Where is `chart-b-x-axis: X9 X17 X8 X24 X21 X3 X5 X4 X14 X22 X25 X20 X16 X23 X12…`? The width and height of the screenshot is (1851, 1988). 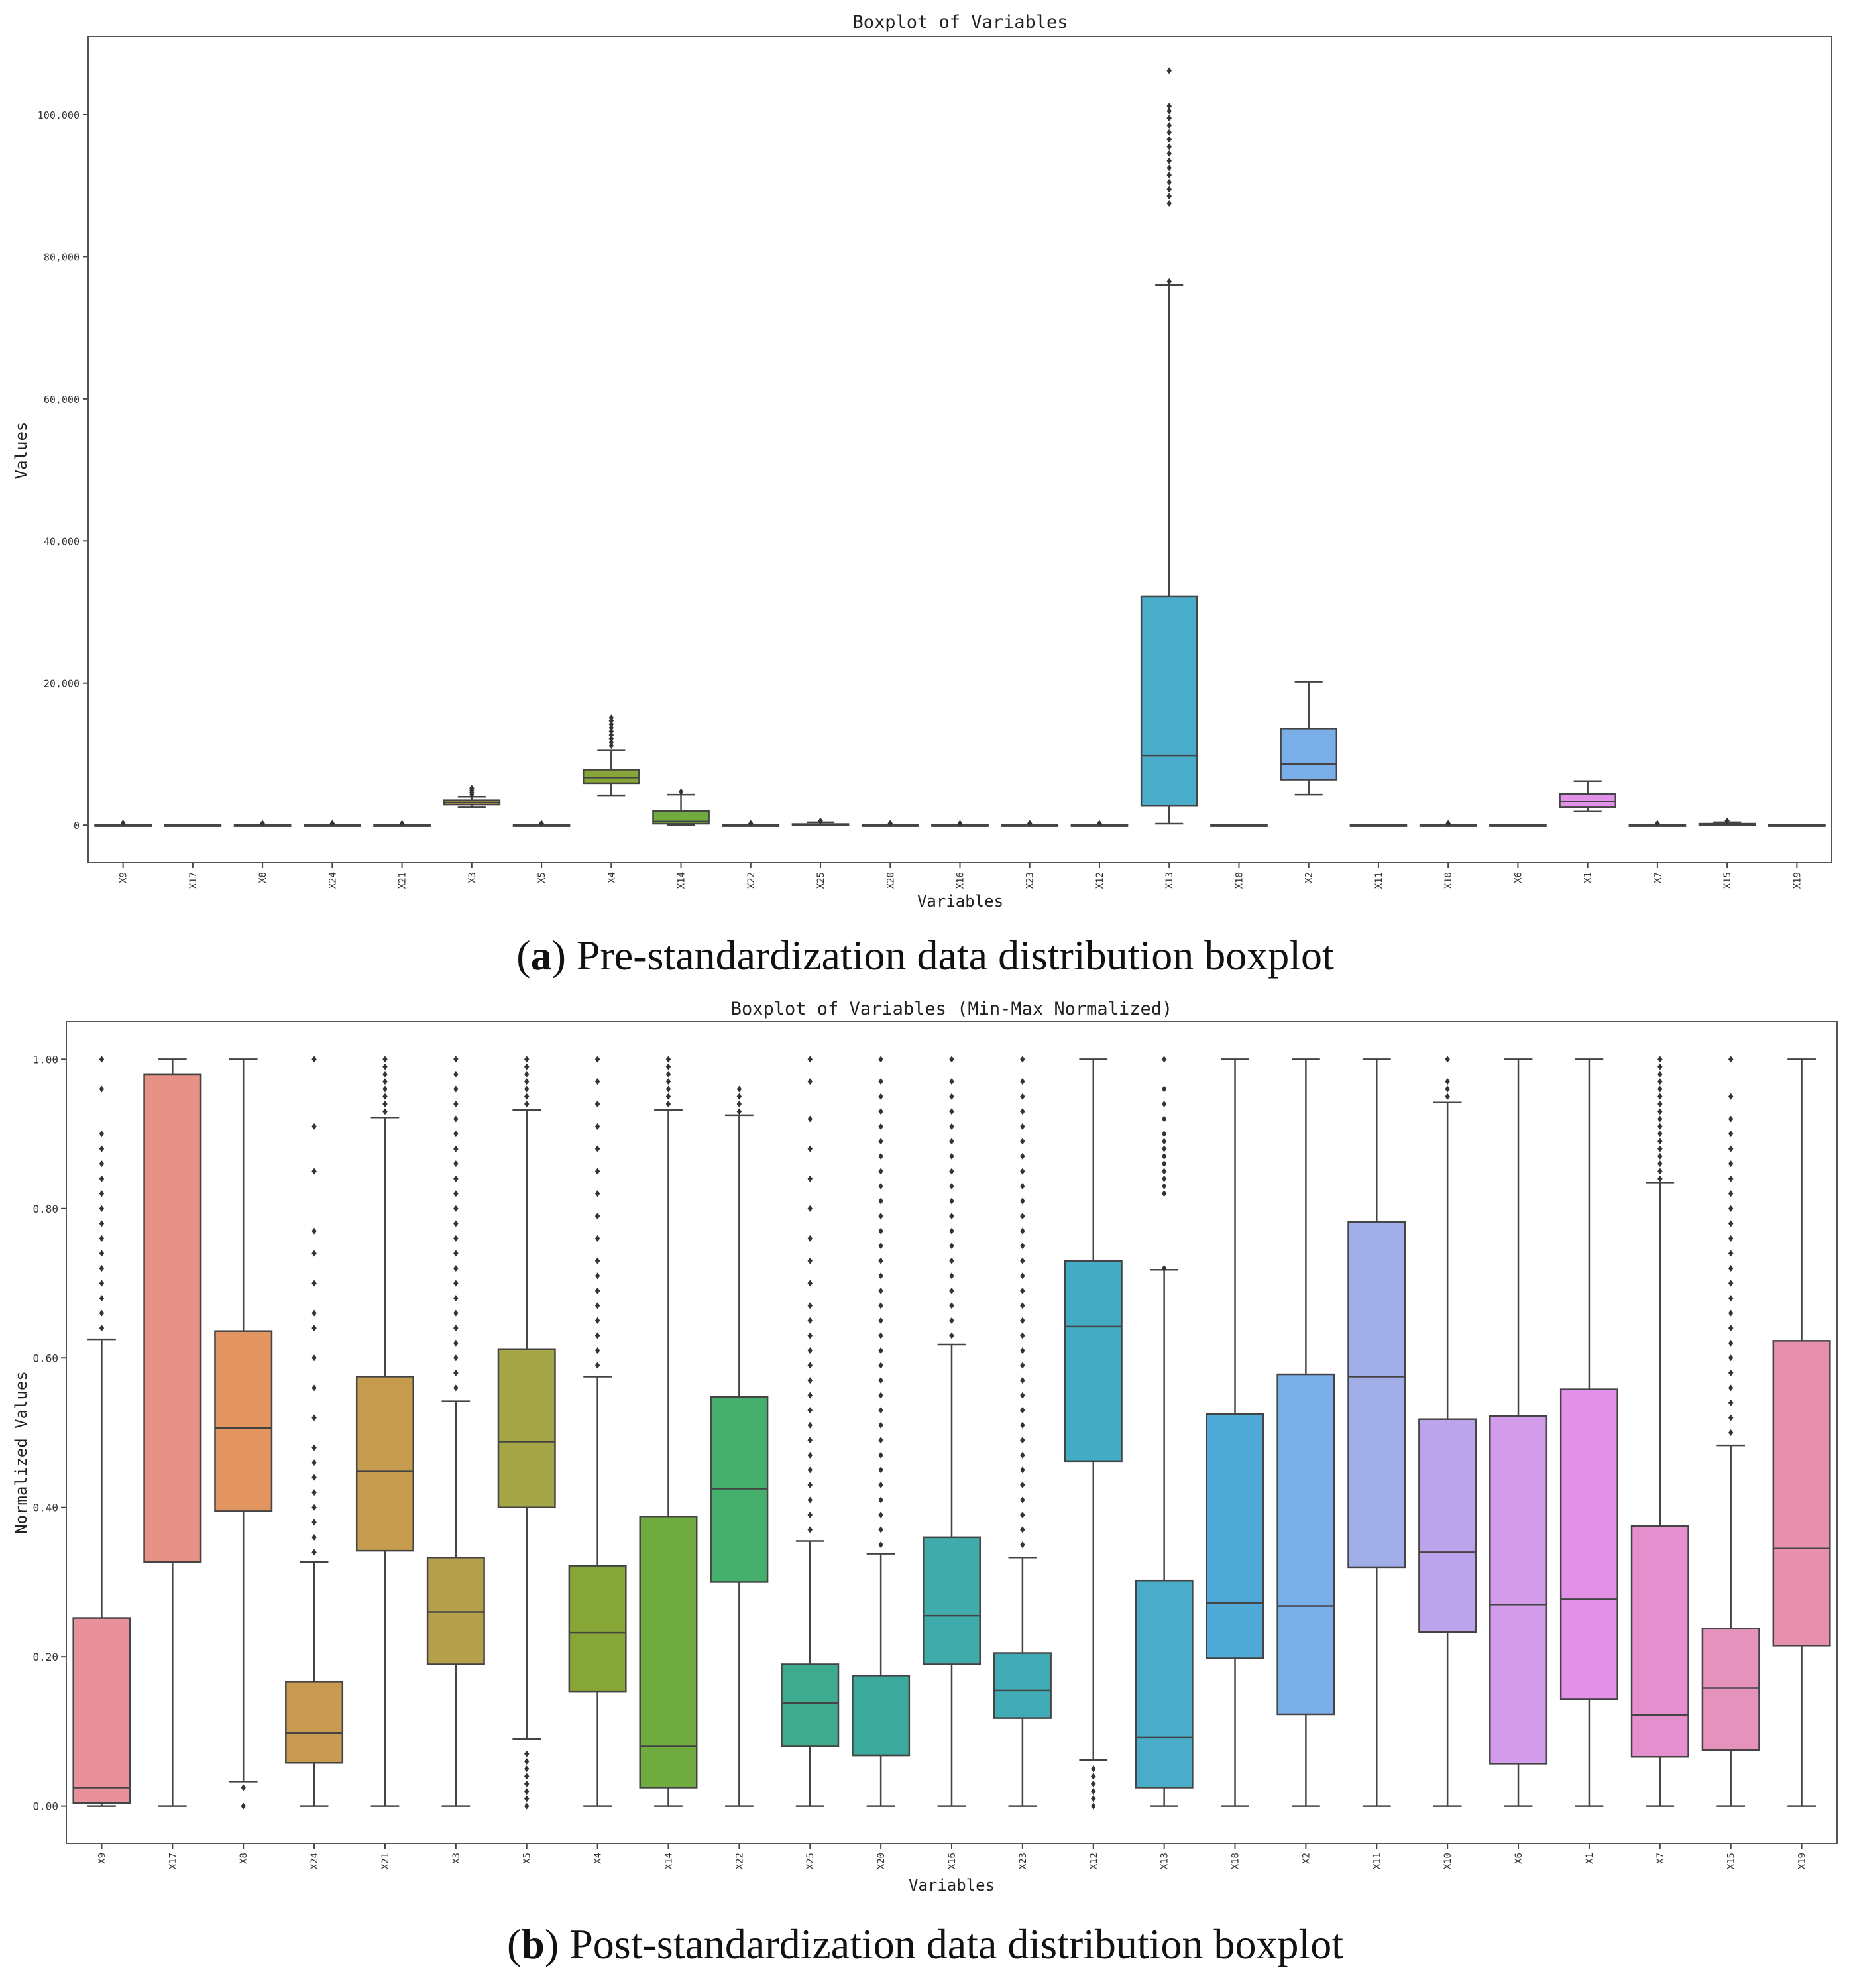 chart-b-x-axis: X9 X17 X8 X24 X21 X3 X5 X4 X14 X22 X25 X20 X16 X23 X12… is located at coordinates (953, 1856).